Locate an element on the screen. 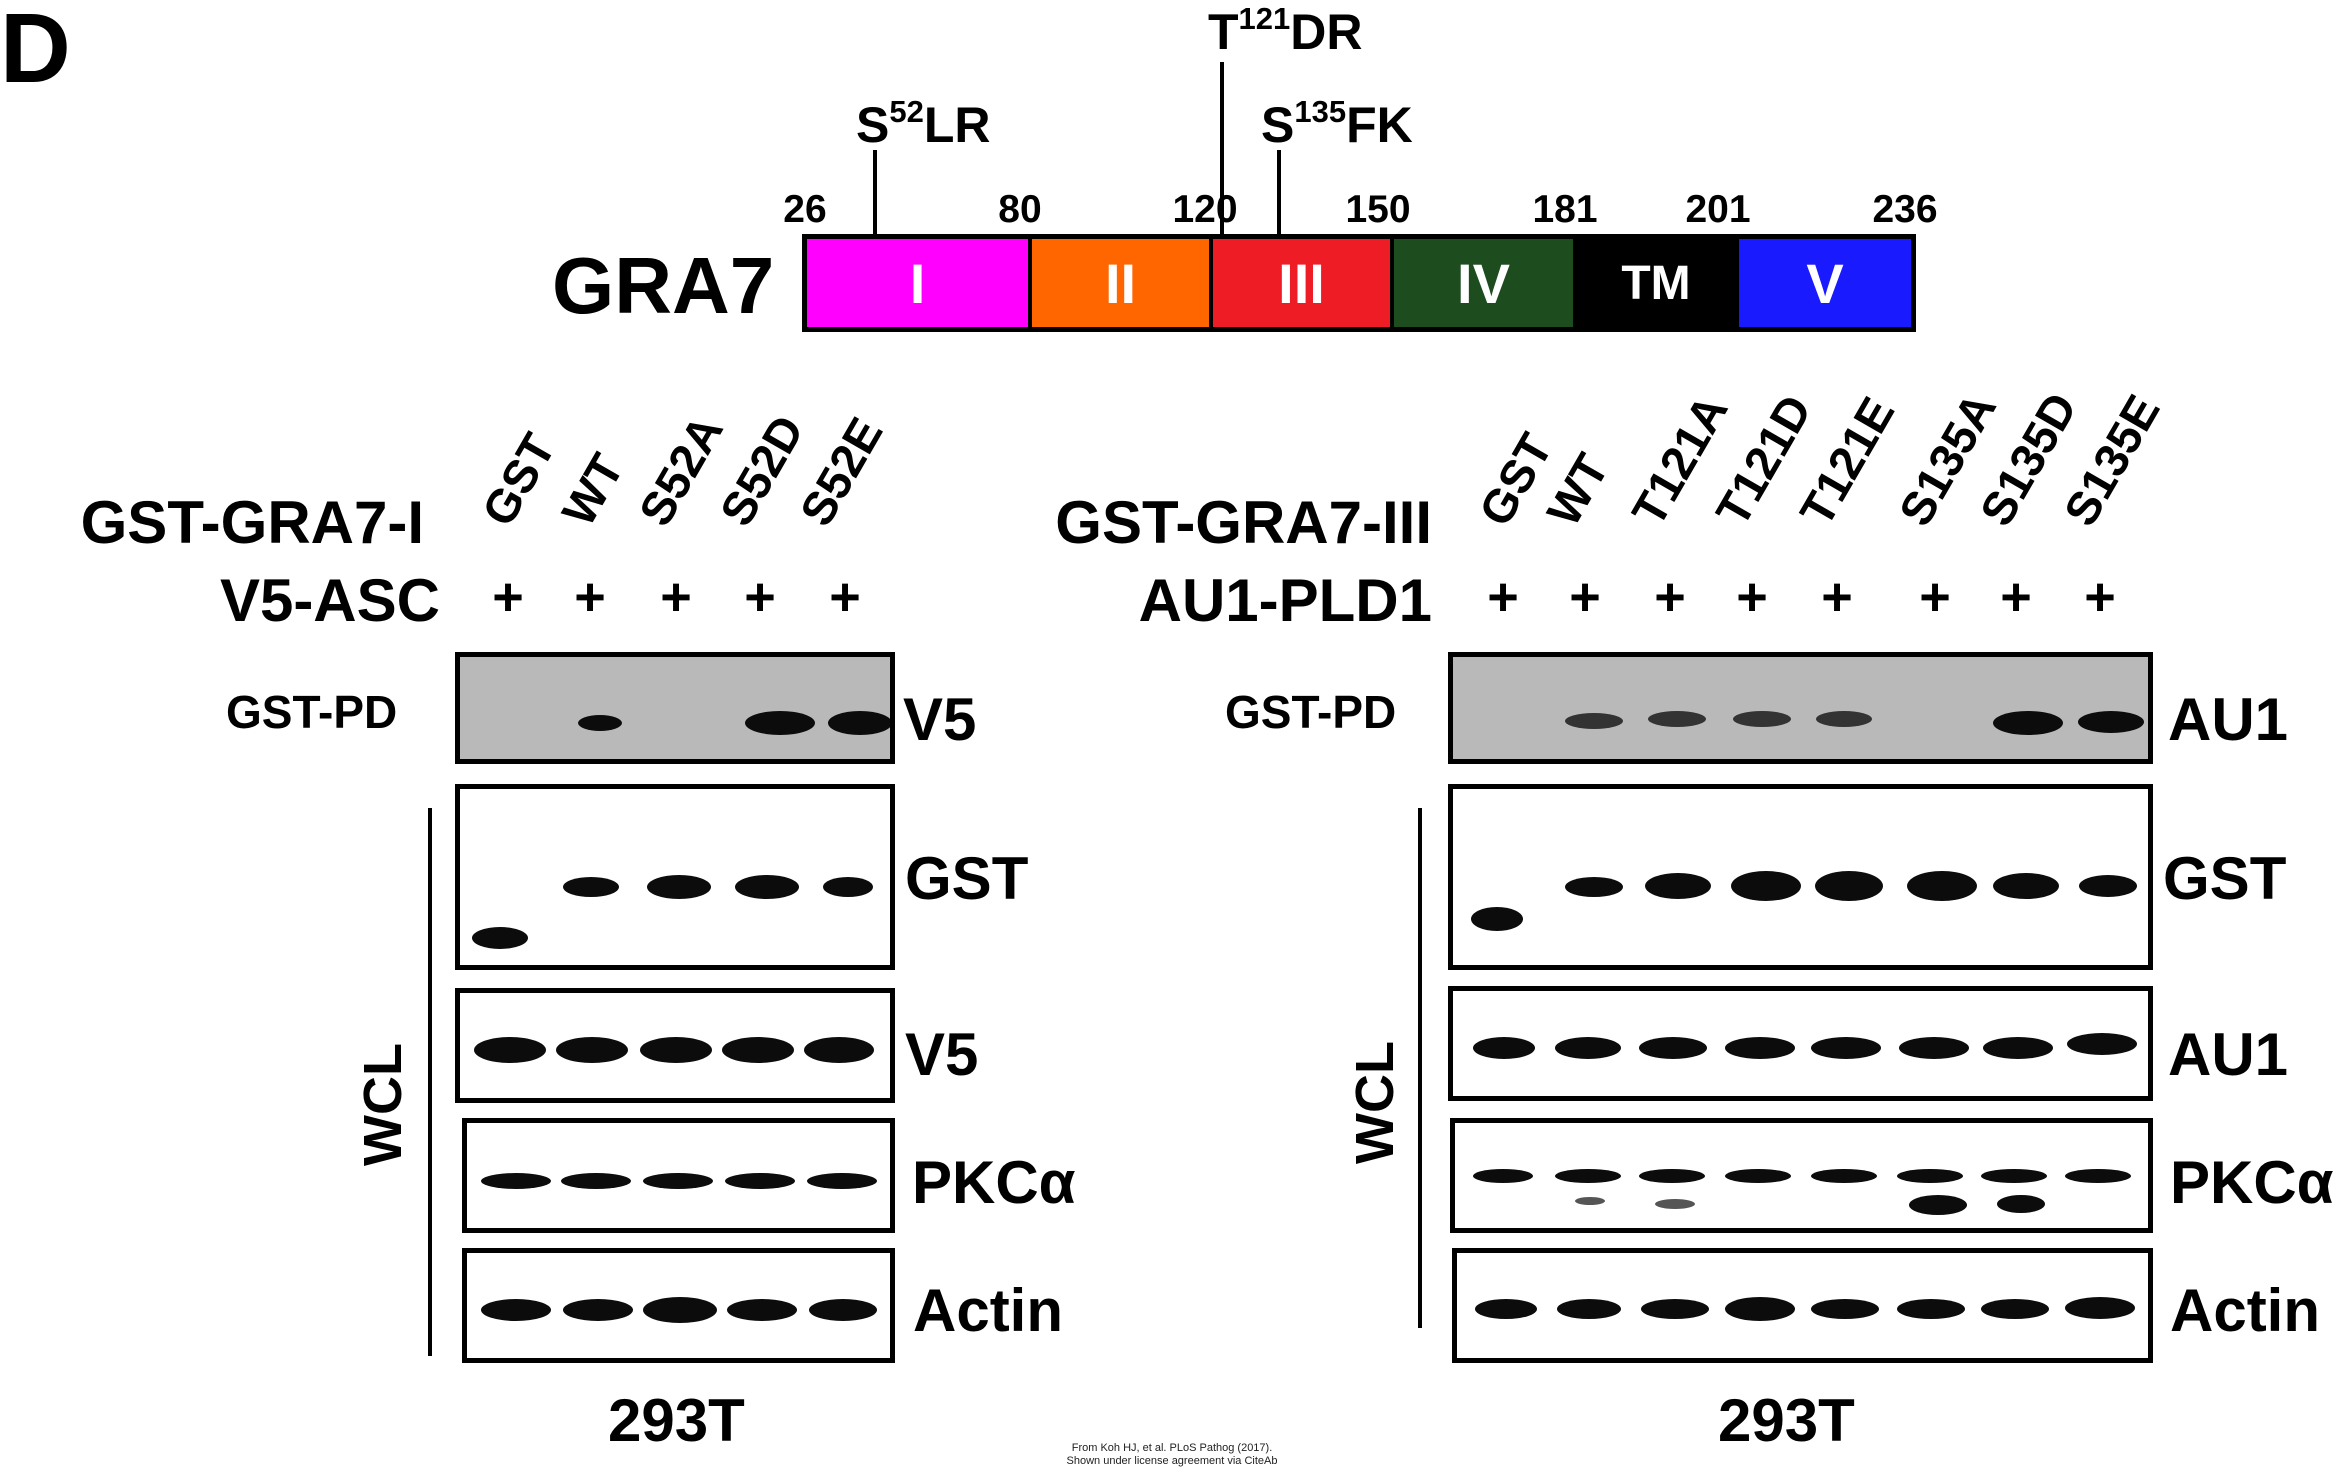  lane-label: S52A is located at coordinates (680, 470).